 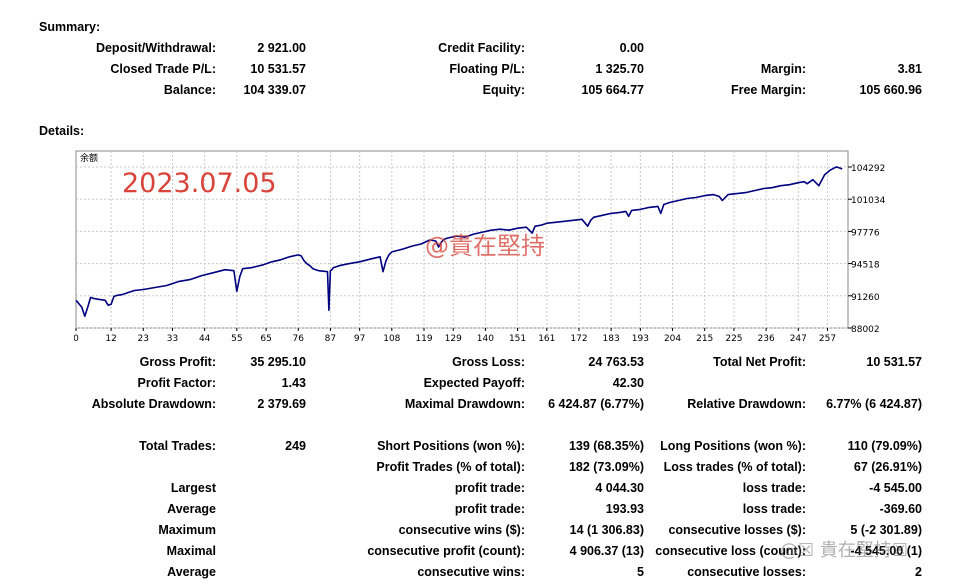 What do you see at coordinates (176, 383) in the screenshot?
I see `stat-label: Profit Factor:` at bounding box center [176, 383].